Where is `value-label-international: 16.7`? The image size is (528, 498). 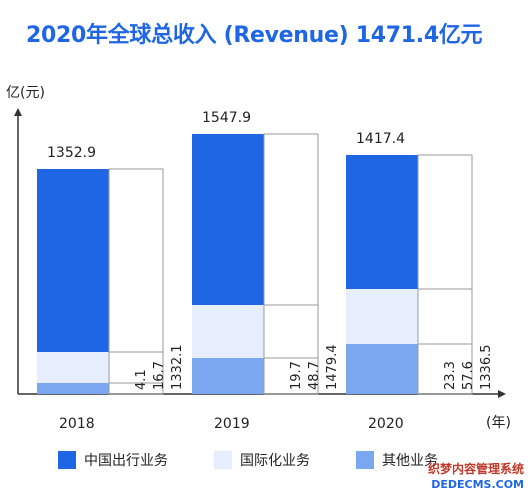 value-label-international: 16.7 is located at coordinates (159, 375).